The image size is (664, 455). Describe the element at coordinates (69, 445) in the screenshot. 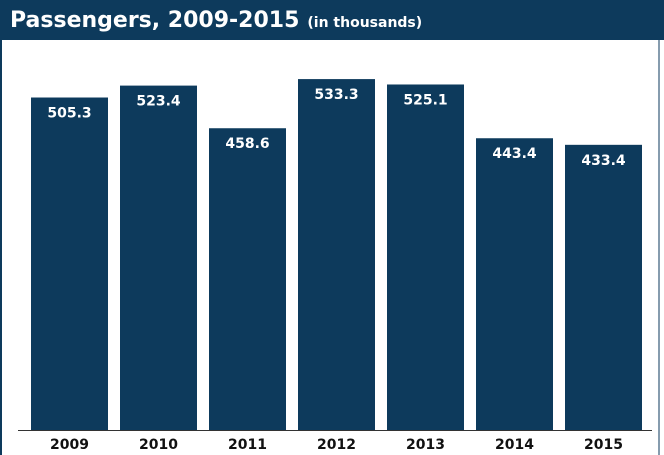

I see `x-tick-label: 2009` at that location.